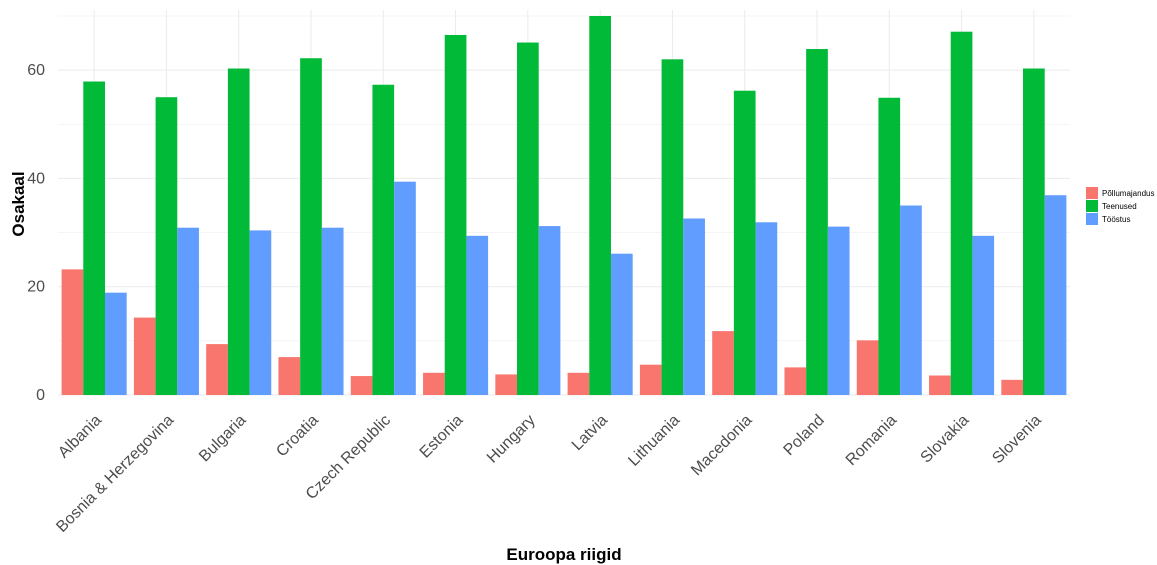 This screenshot has height=565, width=1157. I want to click on legend-label: Tööstus, so click(1116, 219).